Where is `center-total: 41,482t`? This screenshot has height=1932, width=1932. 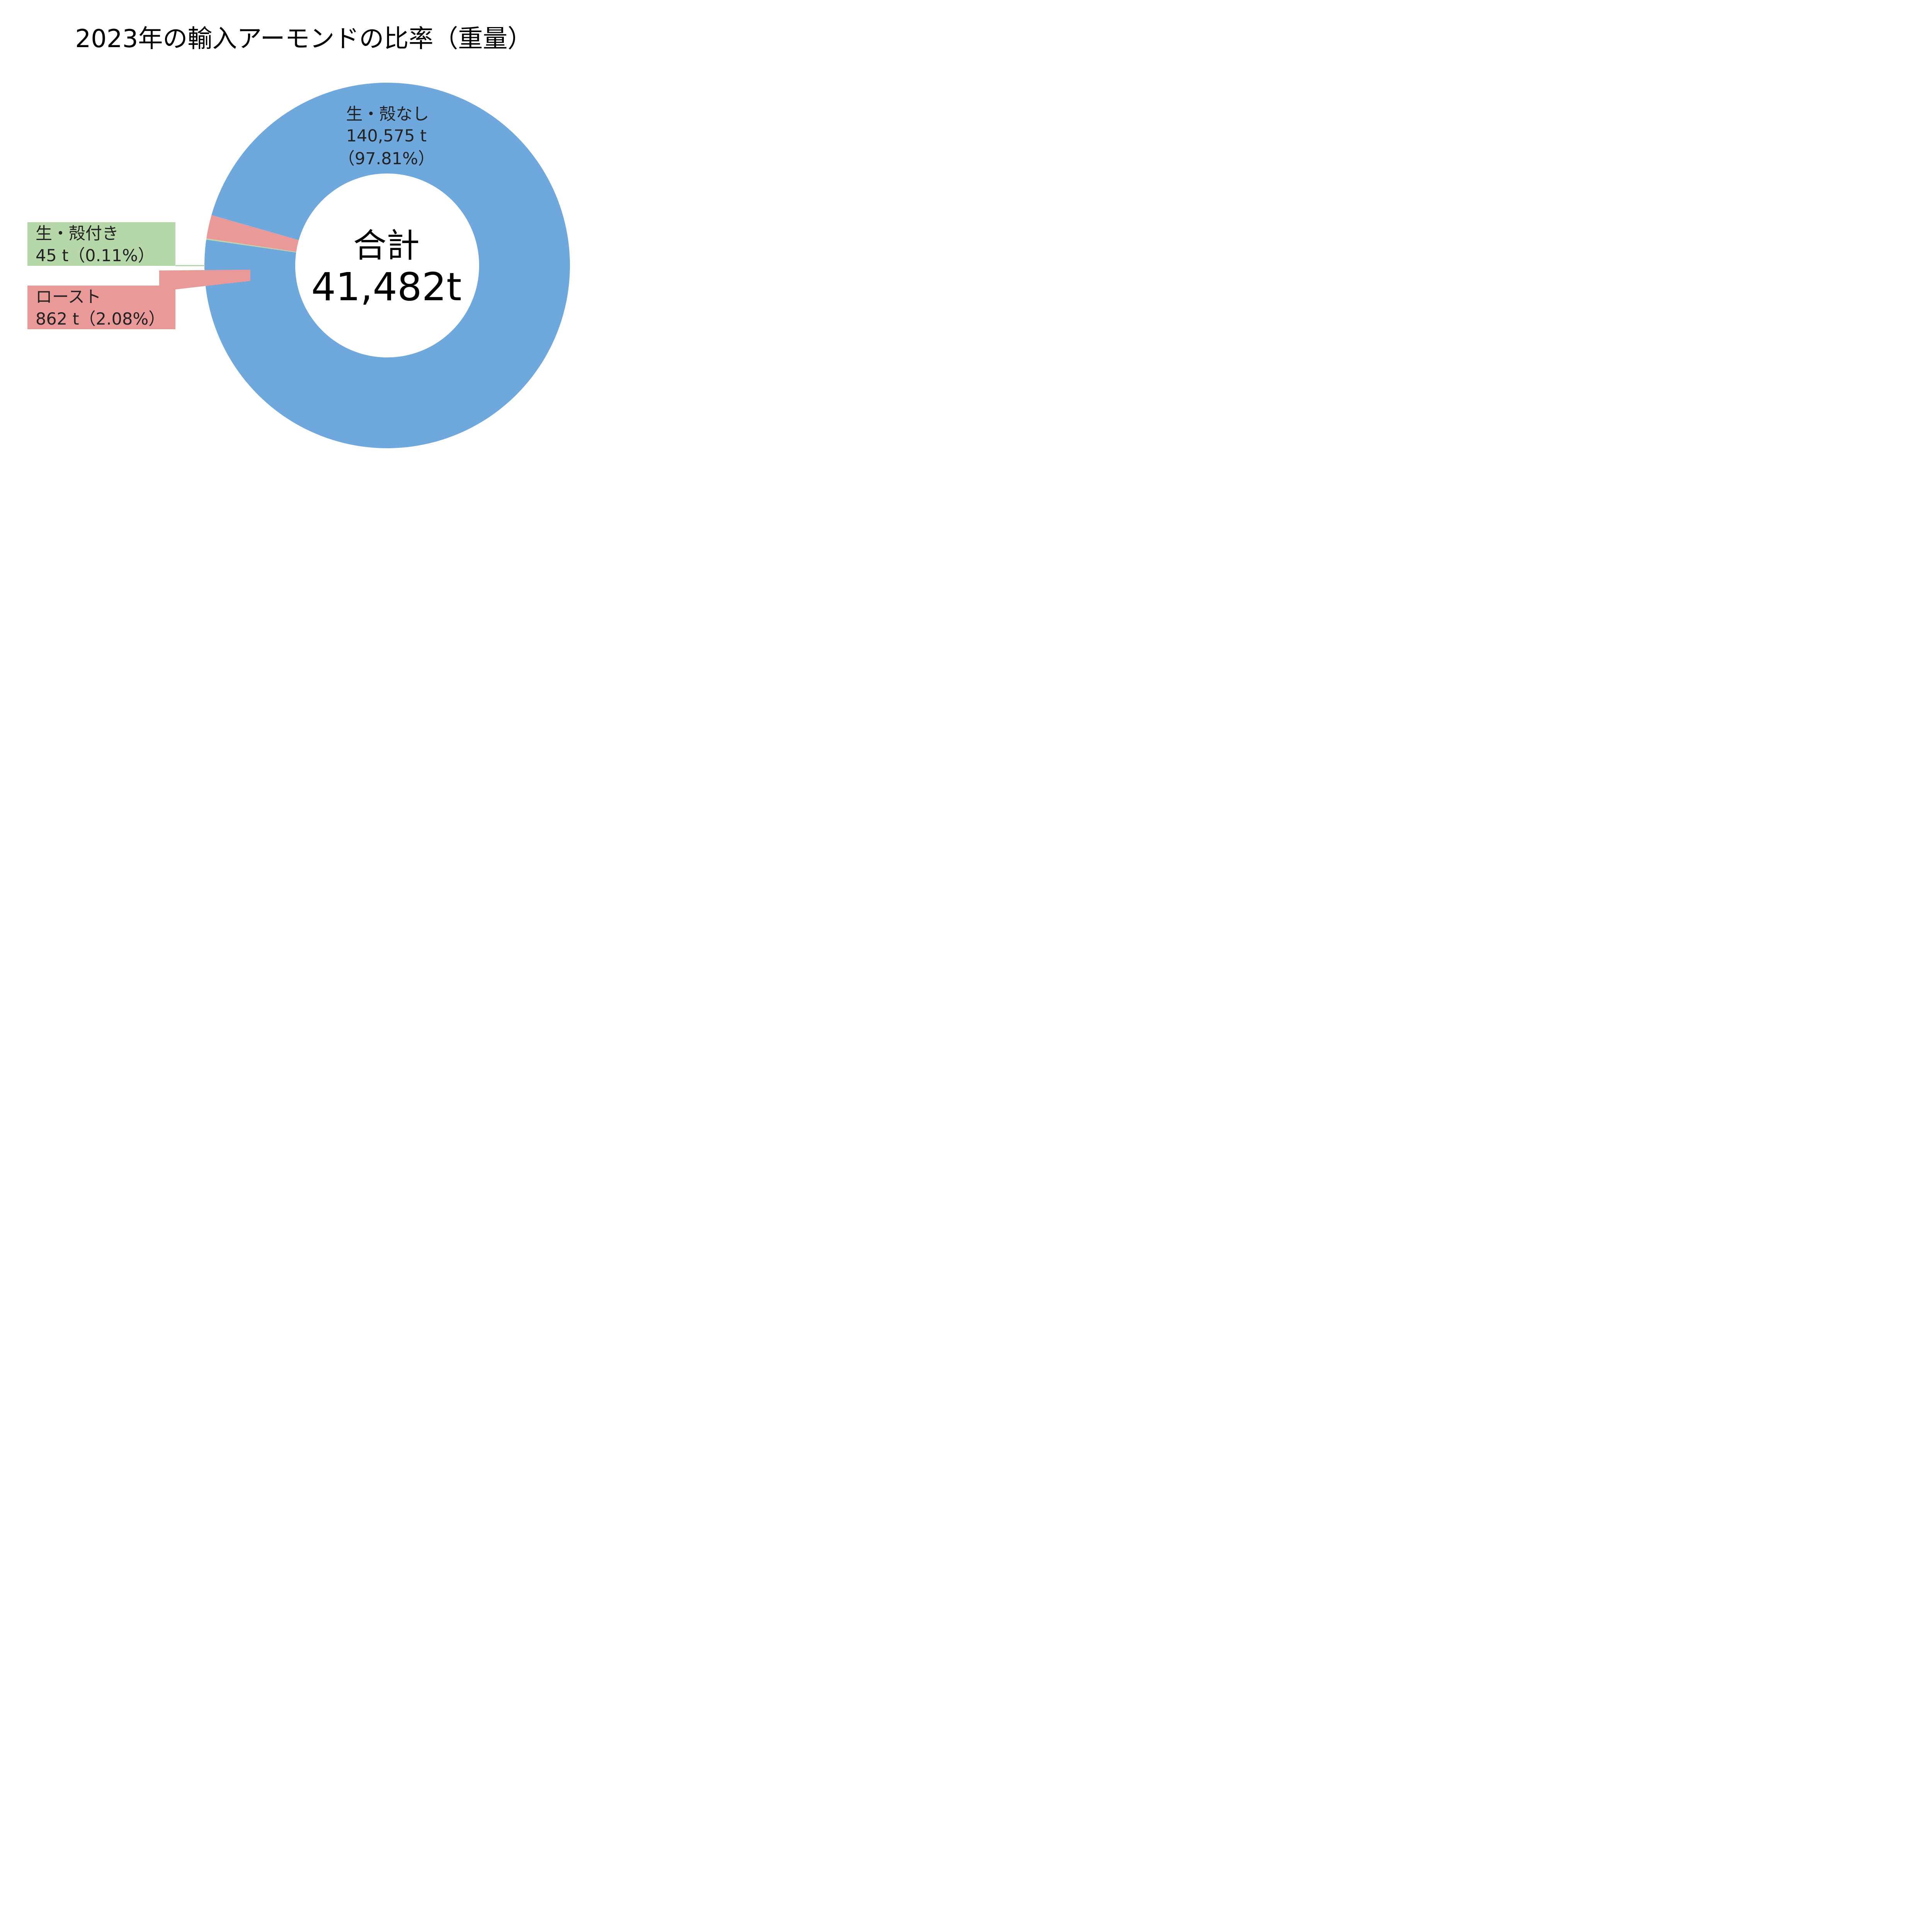 center-total: 41,482t is located at coordinates (386, 287).